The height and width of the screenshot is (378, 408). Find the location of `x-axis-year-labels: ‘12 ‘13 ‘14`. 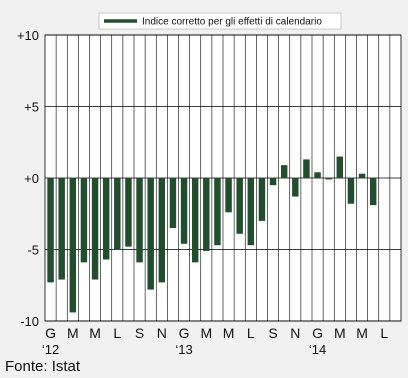

x-axis-year-labels: ‘12 ‘13 ‘14 is located at coordinates (184, 349).